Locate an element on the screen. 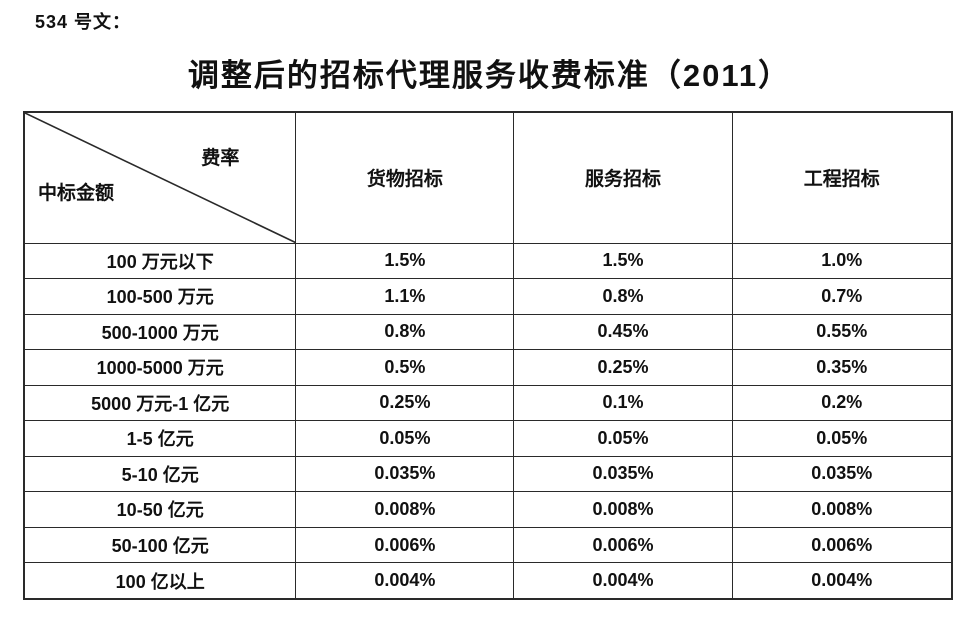 The height and width of the screenshot is (629, 979). row-label-cell: 500-1000 万元 is located at coordinates (160, 332).